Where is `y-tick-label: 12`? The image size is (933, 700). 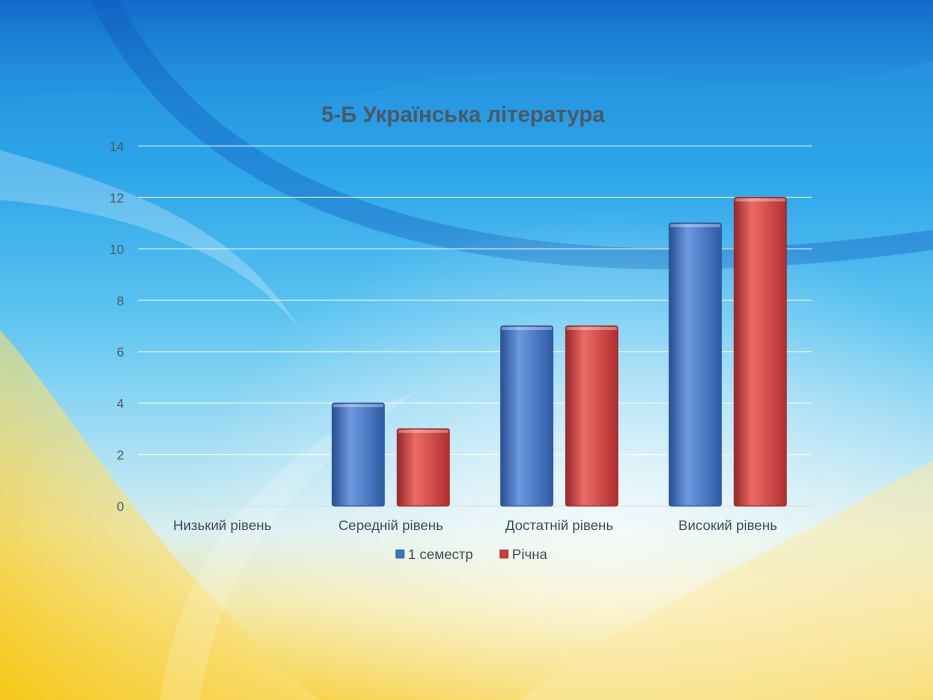
y-tick-label: 12 is located at coordinates (117, 197).